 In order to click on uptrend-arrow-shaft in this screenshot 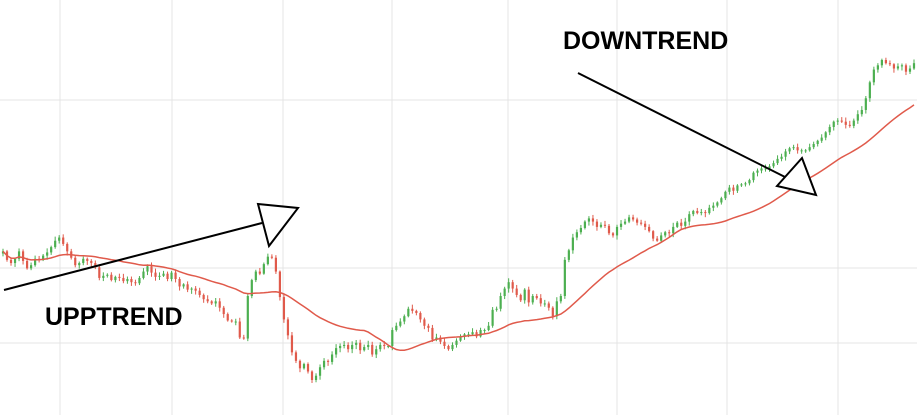, I will do `click(133, 256)`.